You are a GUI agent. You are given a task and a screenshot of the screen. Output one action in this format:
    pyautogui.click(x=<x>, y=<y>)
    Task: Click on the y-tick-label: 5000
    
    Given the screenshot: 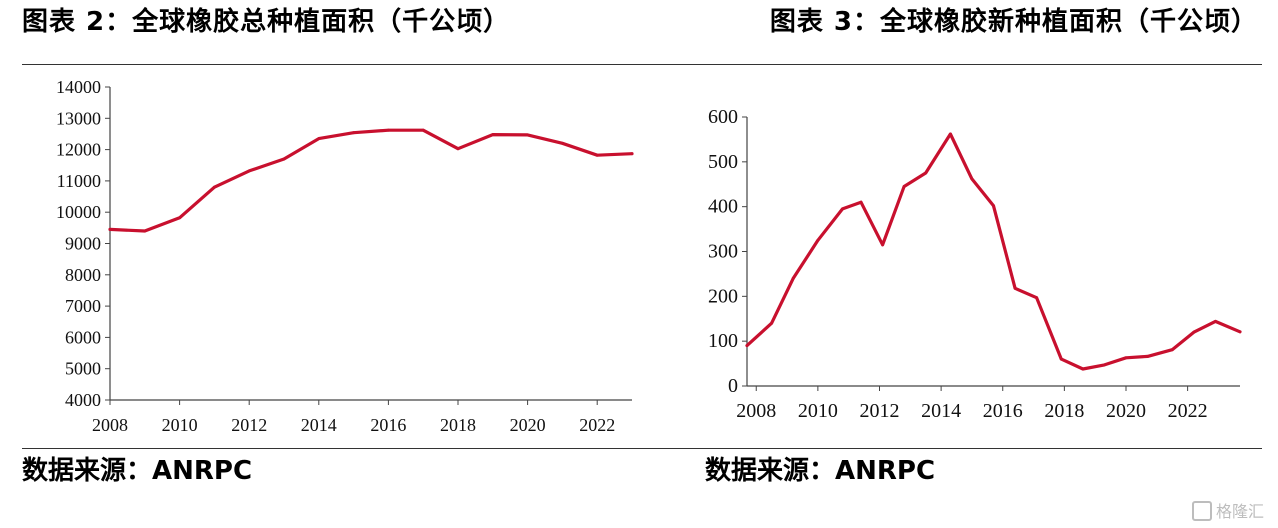 What is the action you would take?
    pyautogui.click(x=83, y=369)
    